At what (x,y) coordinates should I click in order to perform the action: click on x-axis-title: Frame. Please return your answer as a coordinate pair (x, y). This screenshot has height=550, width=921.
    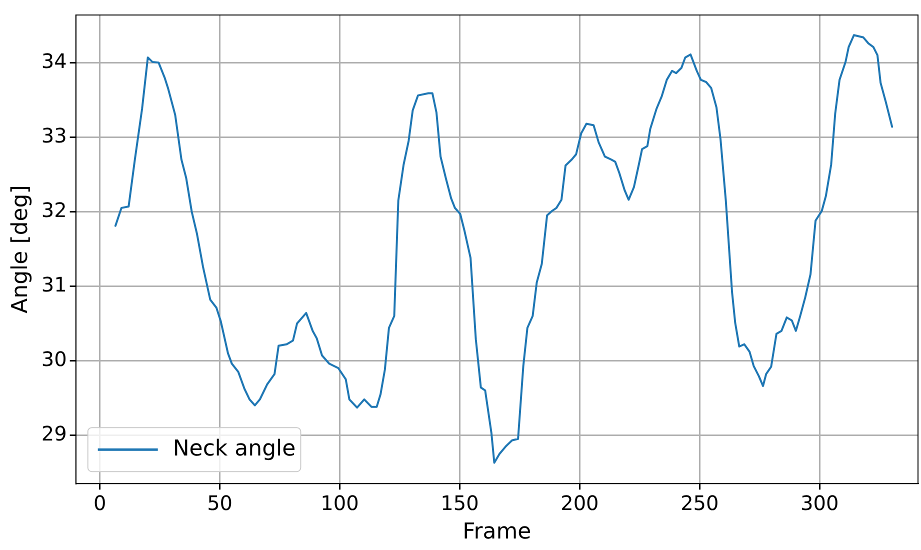
    Looking at the image, I should click on (497, 532).